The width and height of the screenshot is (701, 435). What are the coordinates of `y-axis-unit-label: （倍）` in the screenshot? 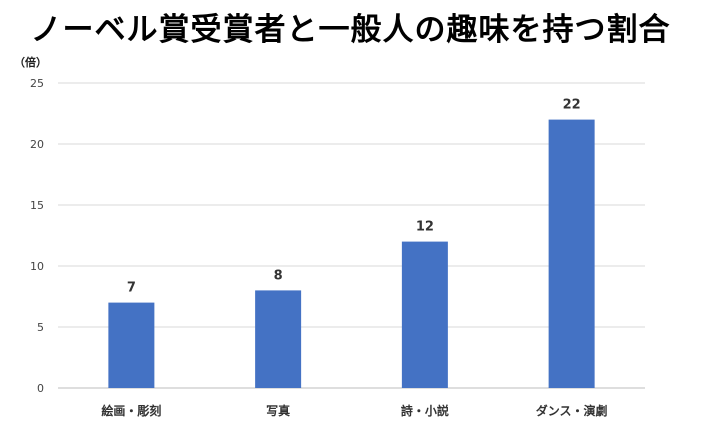 It's located at (30, 62).